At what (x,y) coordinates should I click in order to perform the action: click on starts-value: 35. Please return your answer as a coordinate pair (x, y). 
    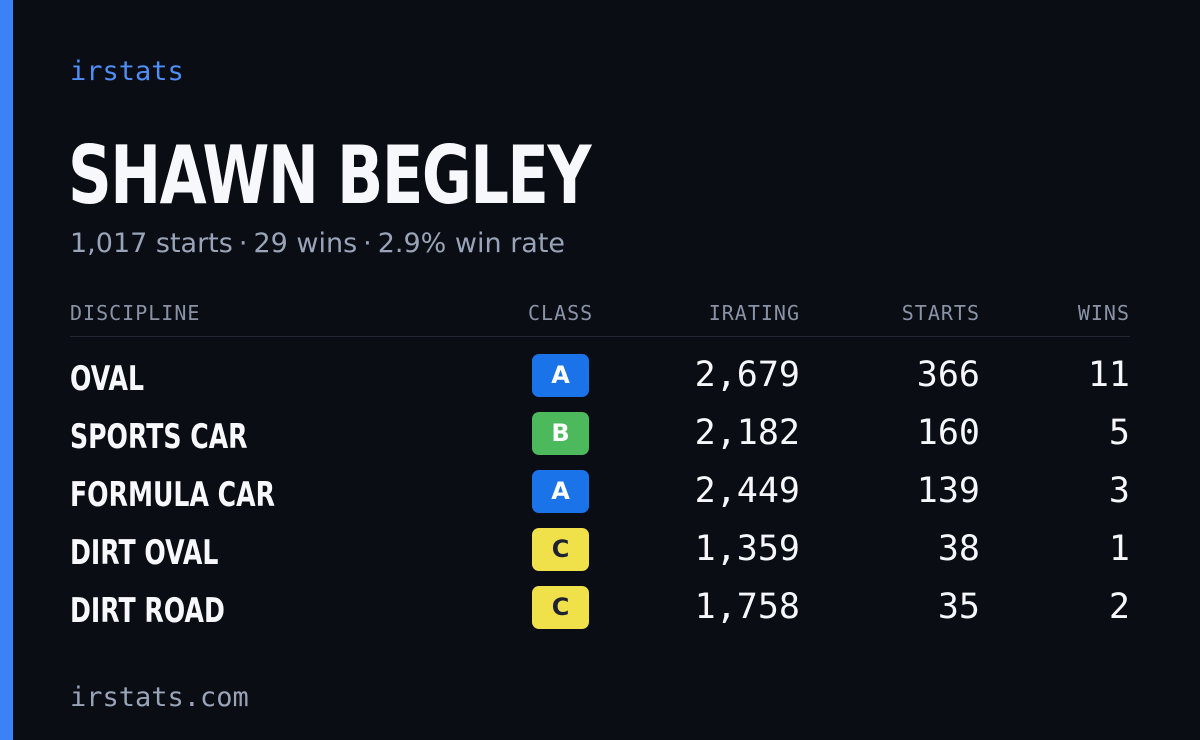
    Looking at the image, I should click on (958, 607).